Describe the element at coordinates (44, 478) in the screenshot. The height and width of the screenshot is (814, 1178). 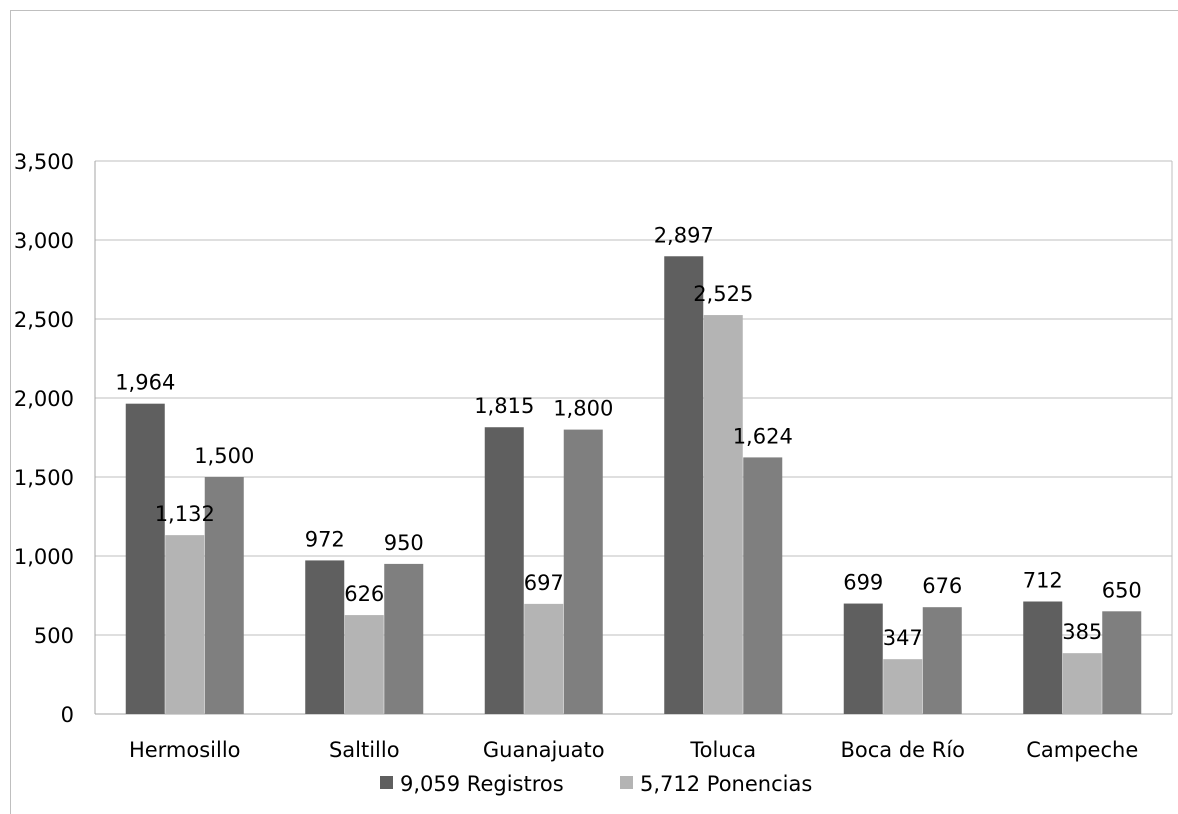
I see `y-tick-label: 1,500` at that location.